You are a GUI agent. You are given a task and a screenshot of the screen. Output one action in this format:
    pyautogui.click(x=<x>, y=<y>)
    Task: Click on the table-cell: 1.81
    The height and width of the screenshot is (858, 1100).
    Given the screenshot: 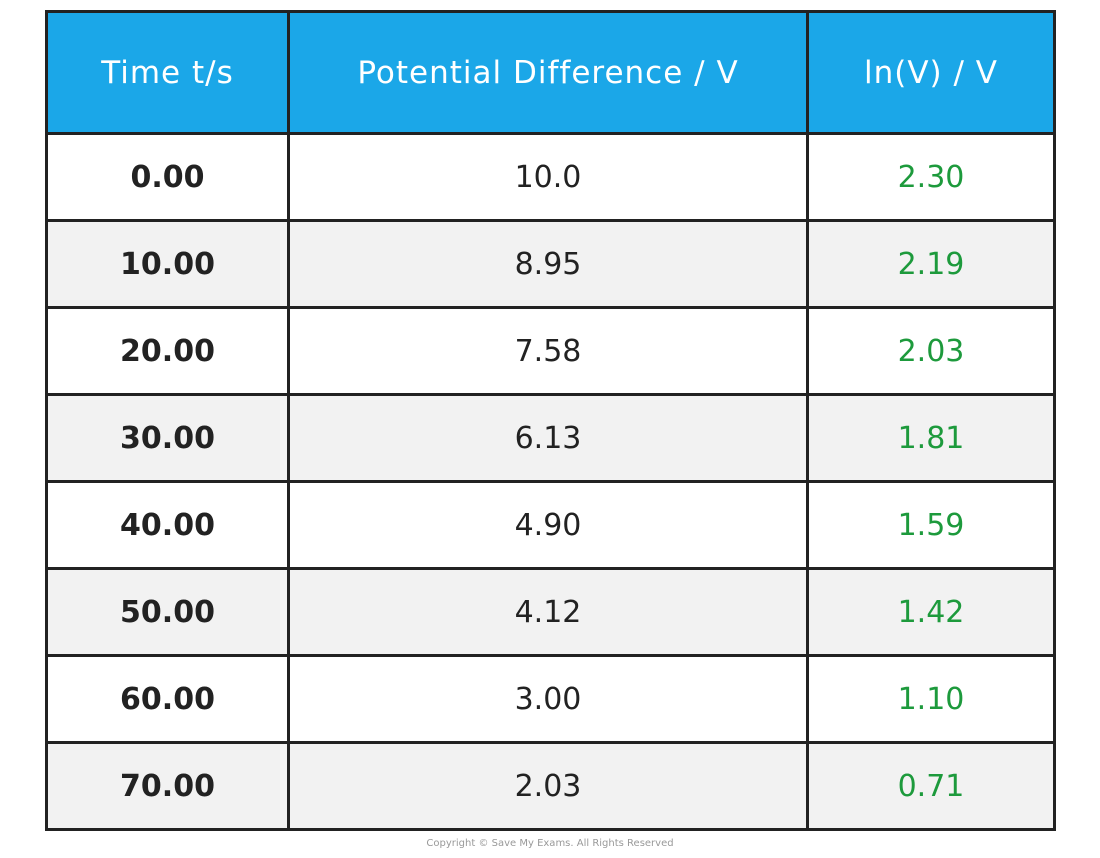 What is the action you would take?
    pyautogui.click(x=931, y=438)
    